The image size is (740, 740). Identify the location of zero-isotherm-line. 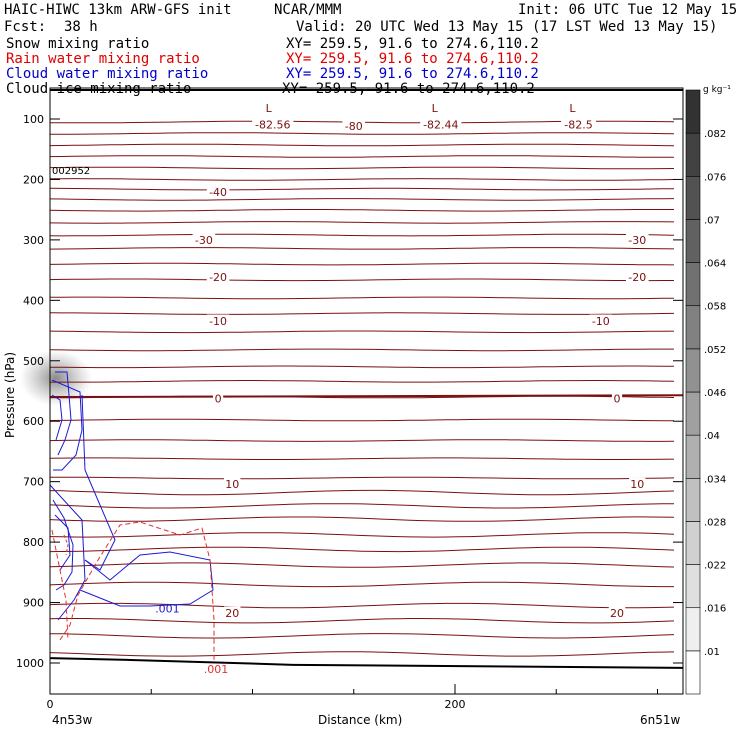
(366, 396).